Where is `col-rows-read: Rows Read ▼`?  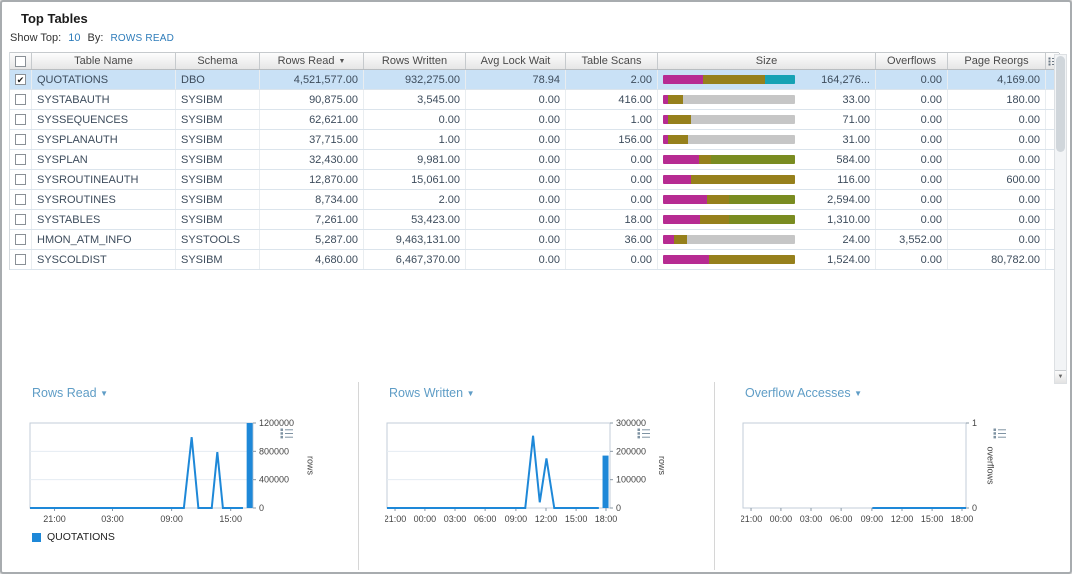
col-rows-read: Rows Read ▼ is located at coordinates (312, 61).